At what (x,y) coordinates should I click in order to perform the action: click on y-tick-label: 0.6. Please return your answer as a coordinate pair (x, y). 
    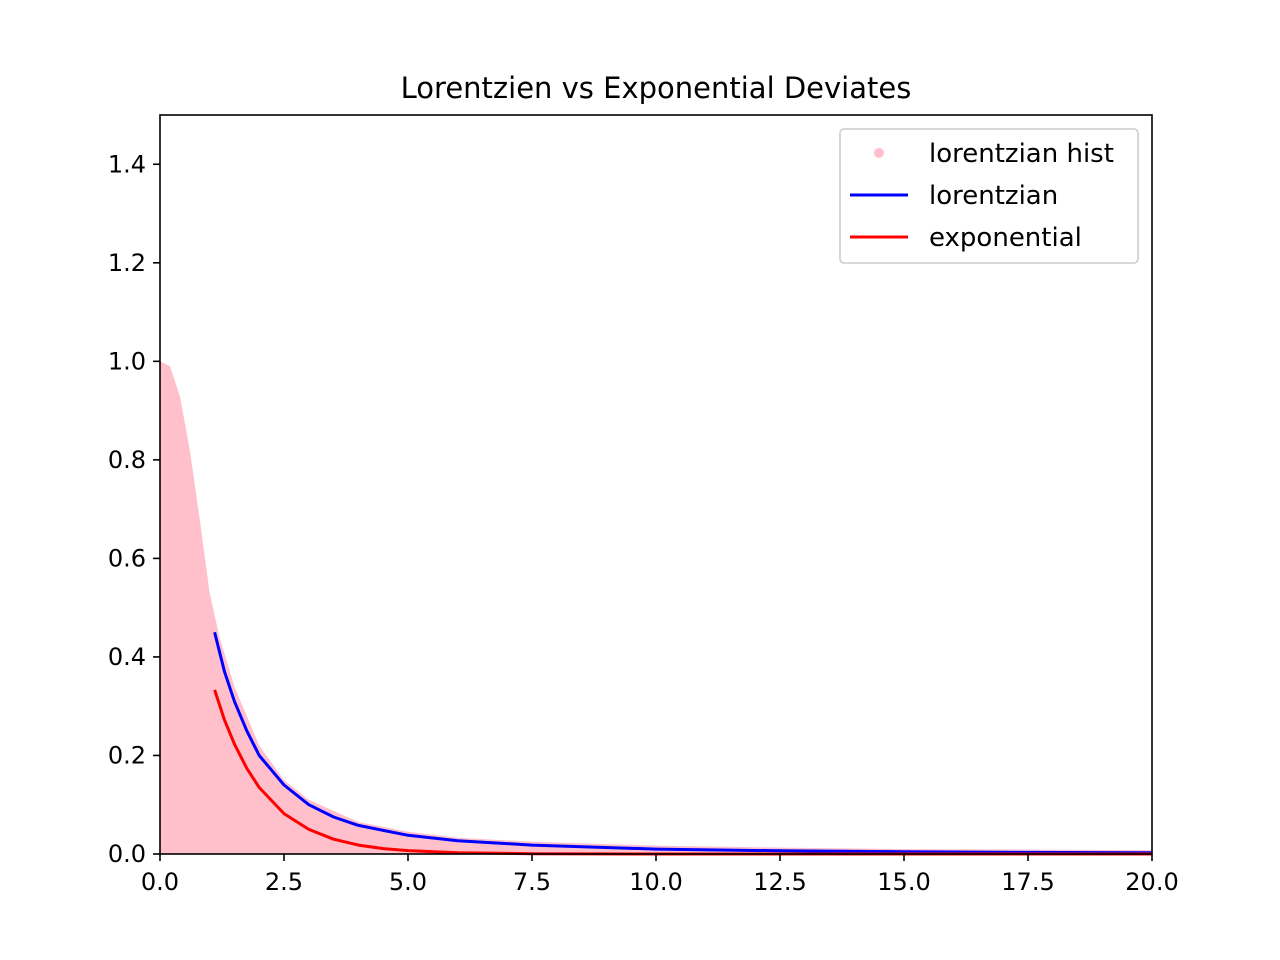
    Looking at the image, I should click on (127, 558).